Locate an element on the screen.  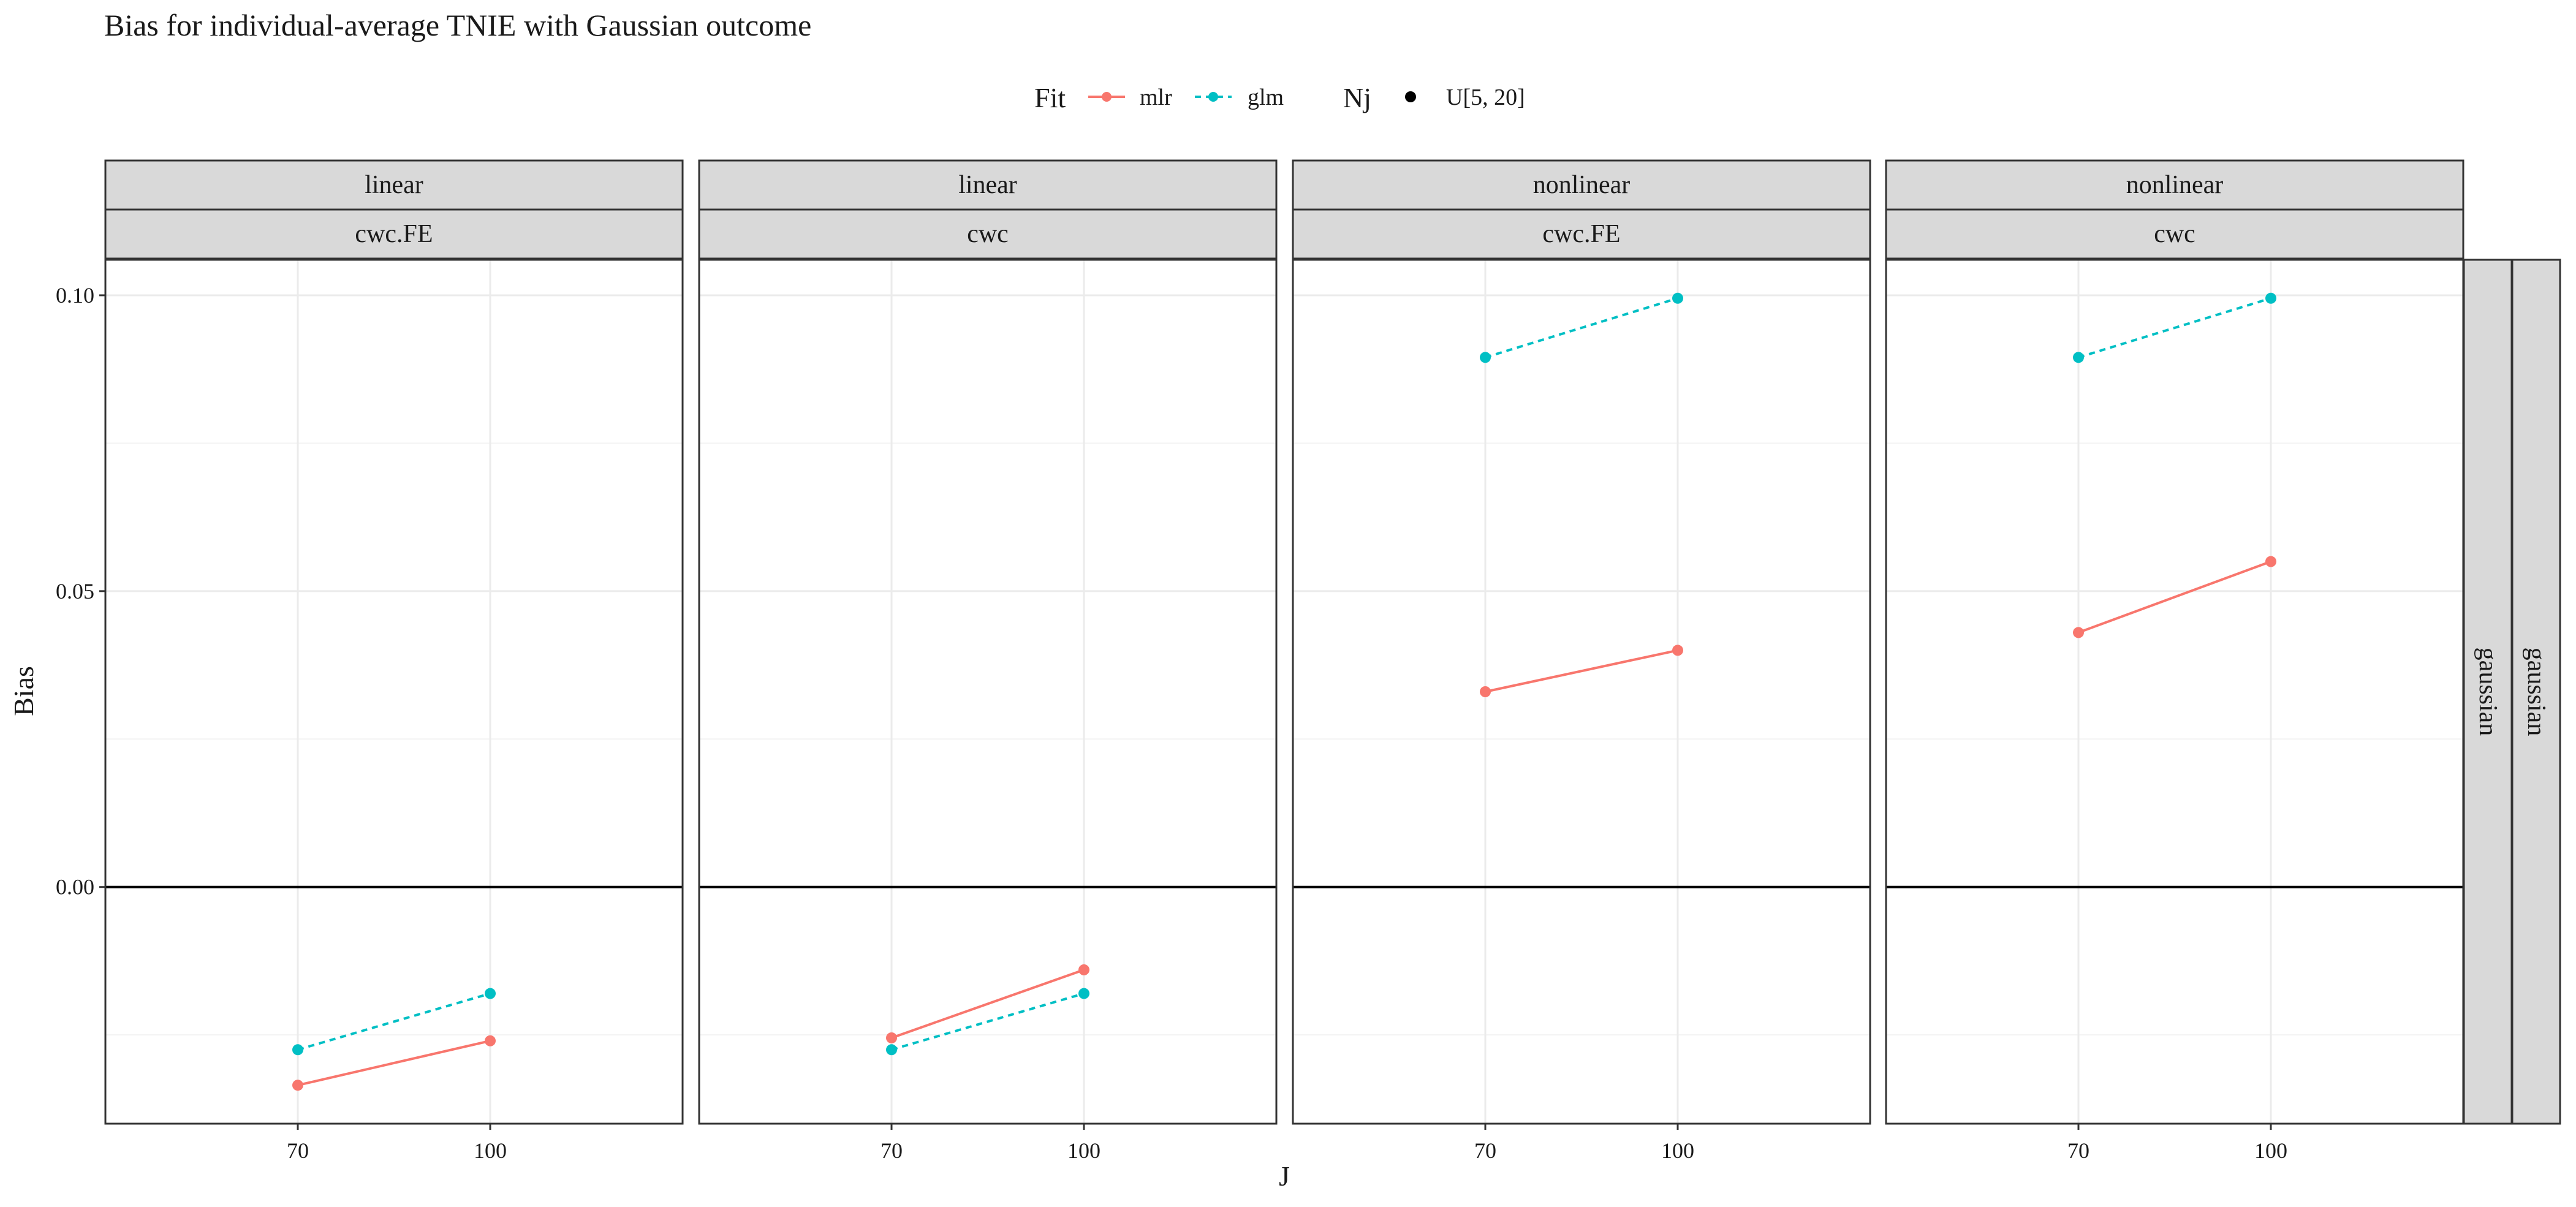
legend-nj-title: Nj is located at coordinates (1357, 97).